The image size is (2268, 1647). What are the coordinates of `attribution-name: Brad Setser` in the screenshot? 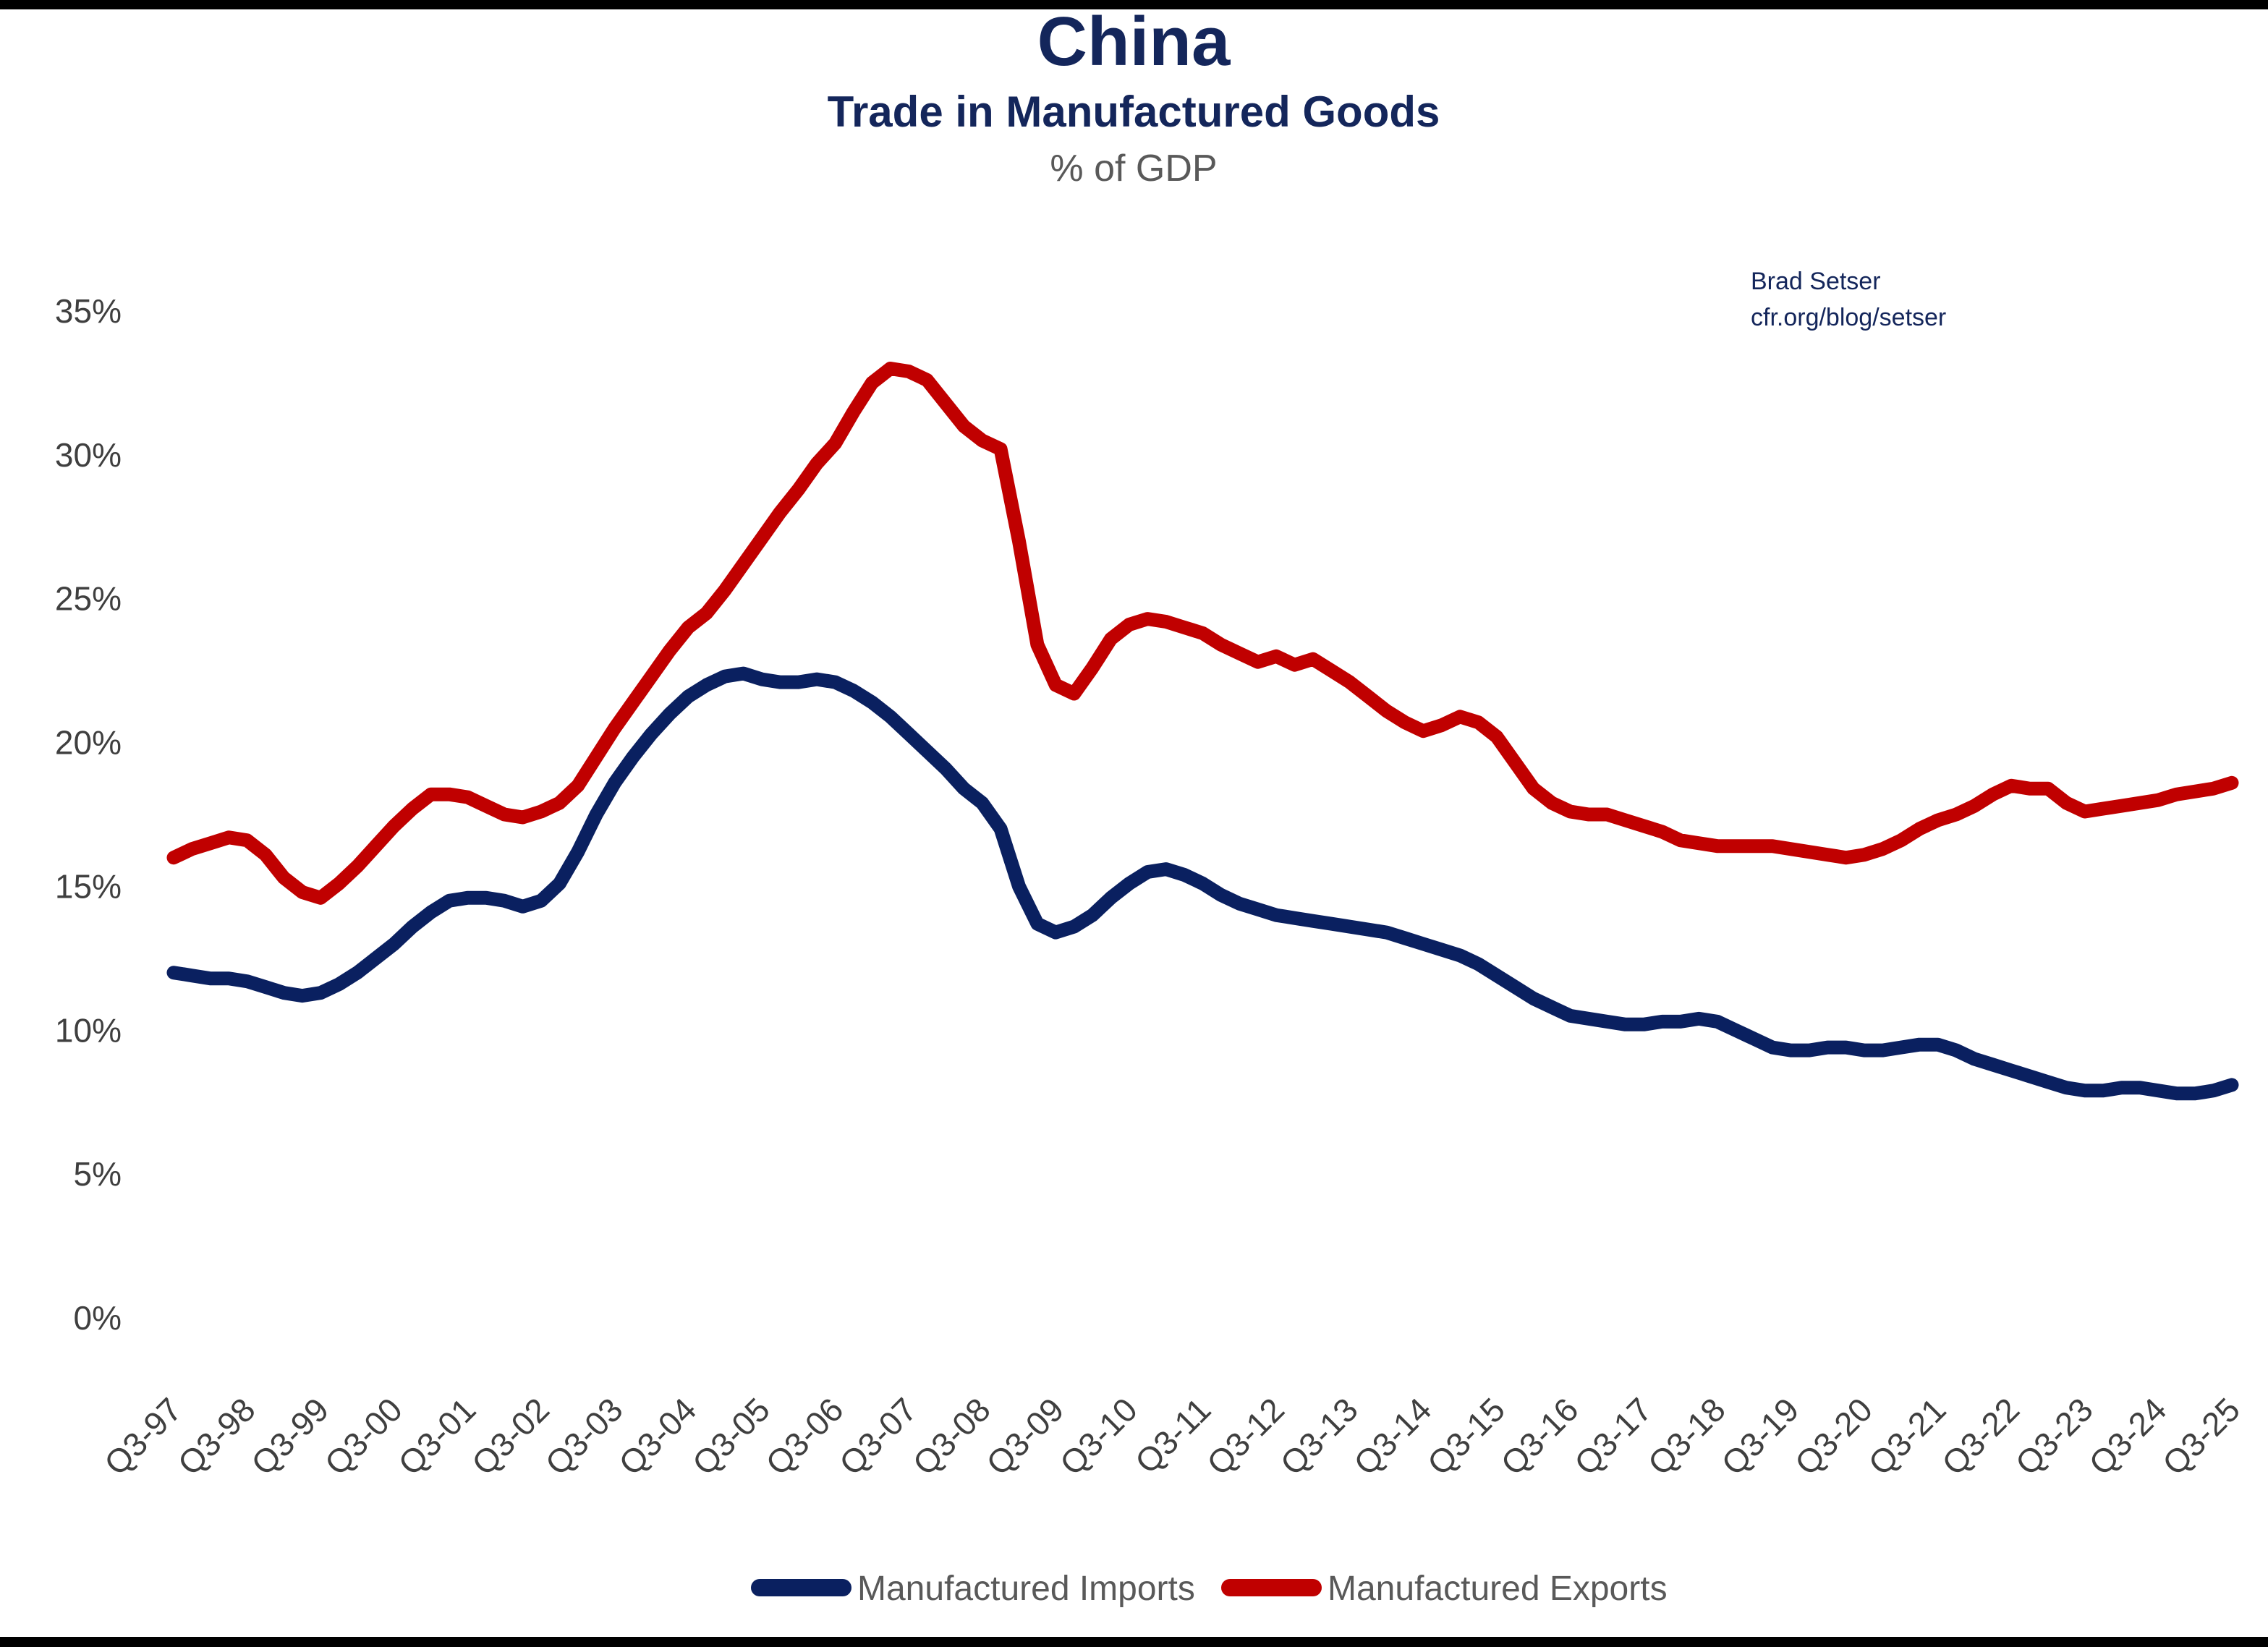 It's located at (1816, 281).